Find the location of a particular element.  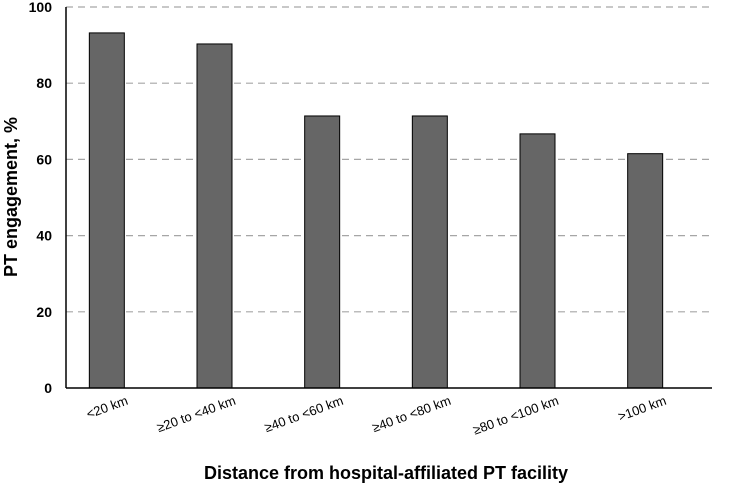

x-tick-label: ≥40 to <80 km is located at coordinates (411, 414).